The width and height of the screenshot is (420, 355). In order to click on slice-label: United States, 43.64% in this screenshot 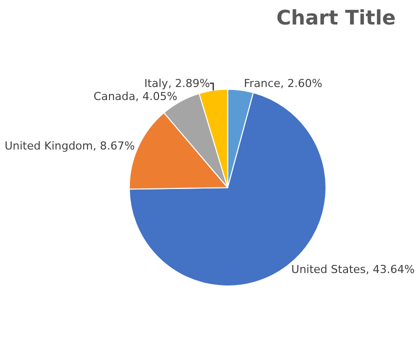, I will do `click(353, 269)`.